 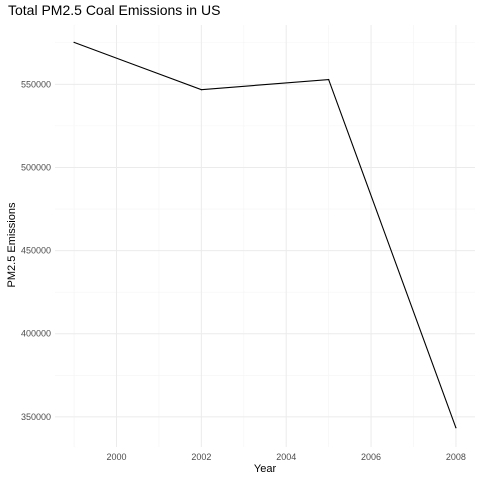 I want to click on chart-title: Total PM2.5 Coal Emissions in US, so click(x=114, y=10).